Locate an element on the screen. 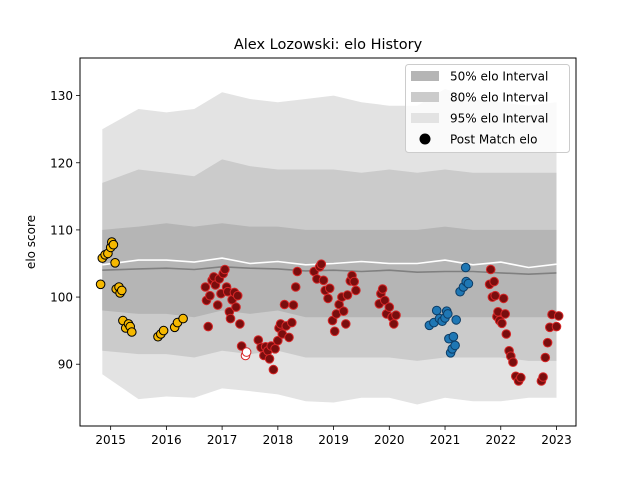 The height and width of the screenshot is (480, 640). chart-title: Alex Lozowski: elo History is located at coordinates (328, 45).